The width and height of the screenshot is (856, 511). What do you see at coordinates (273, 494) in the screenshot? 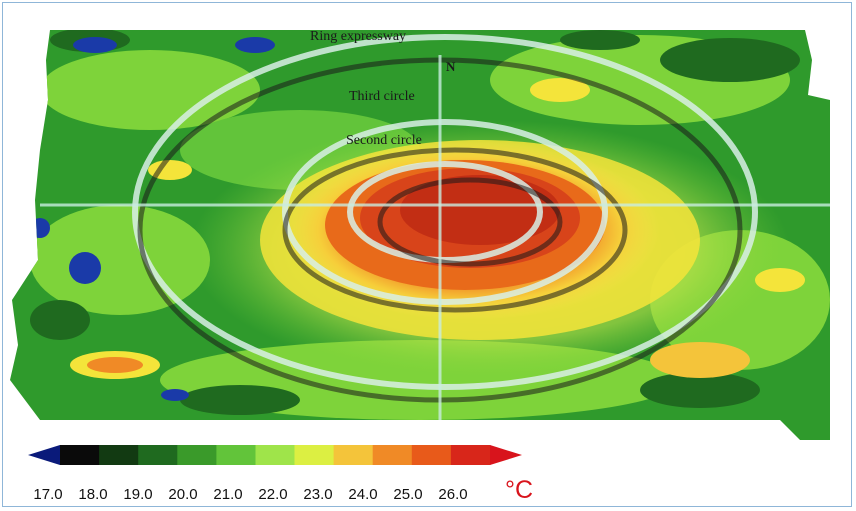
I see `legend-tick-label: 22.0` at bounding box center [273, 494].